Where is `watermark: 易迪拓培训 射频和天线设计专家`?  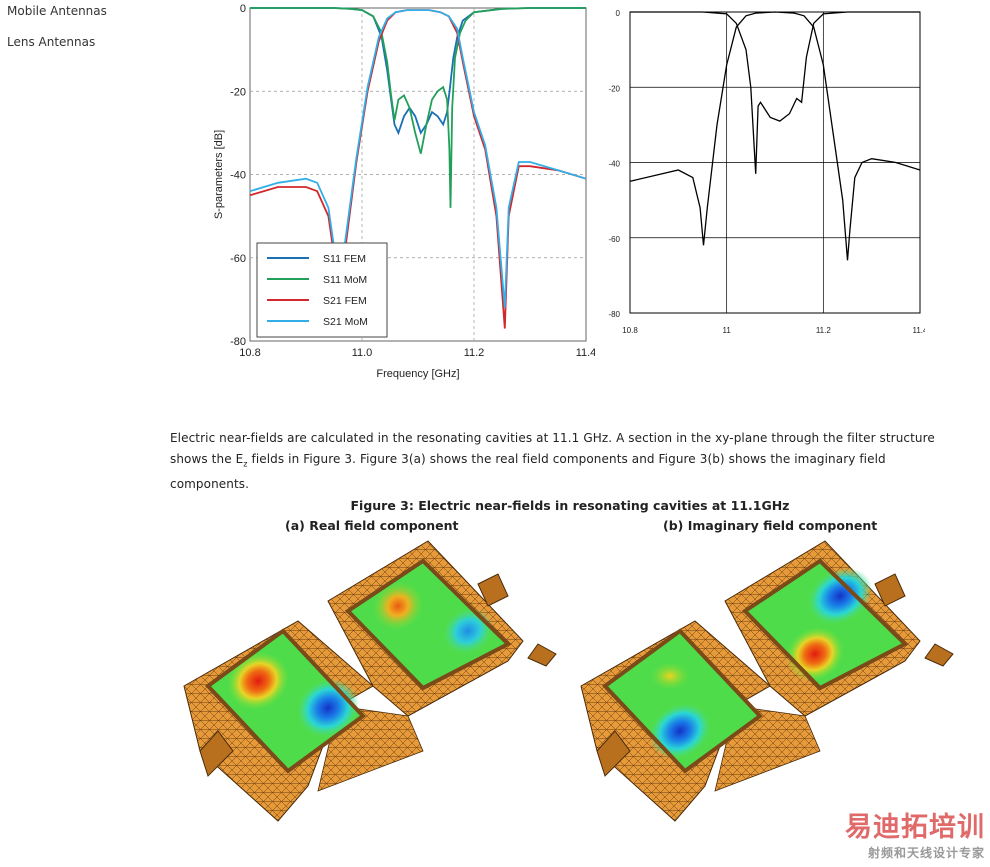
watermark: 易迪拓培训 射频和天线设计专家 is located at coordinates (910, 836).